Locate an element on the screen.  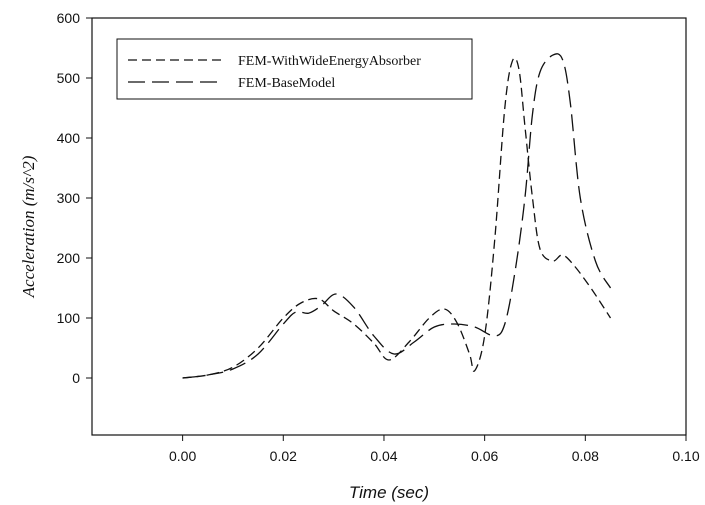
y-tick-label: 500 is located at coordinates (69, 78).